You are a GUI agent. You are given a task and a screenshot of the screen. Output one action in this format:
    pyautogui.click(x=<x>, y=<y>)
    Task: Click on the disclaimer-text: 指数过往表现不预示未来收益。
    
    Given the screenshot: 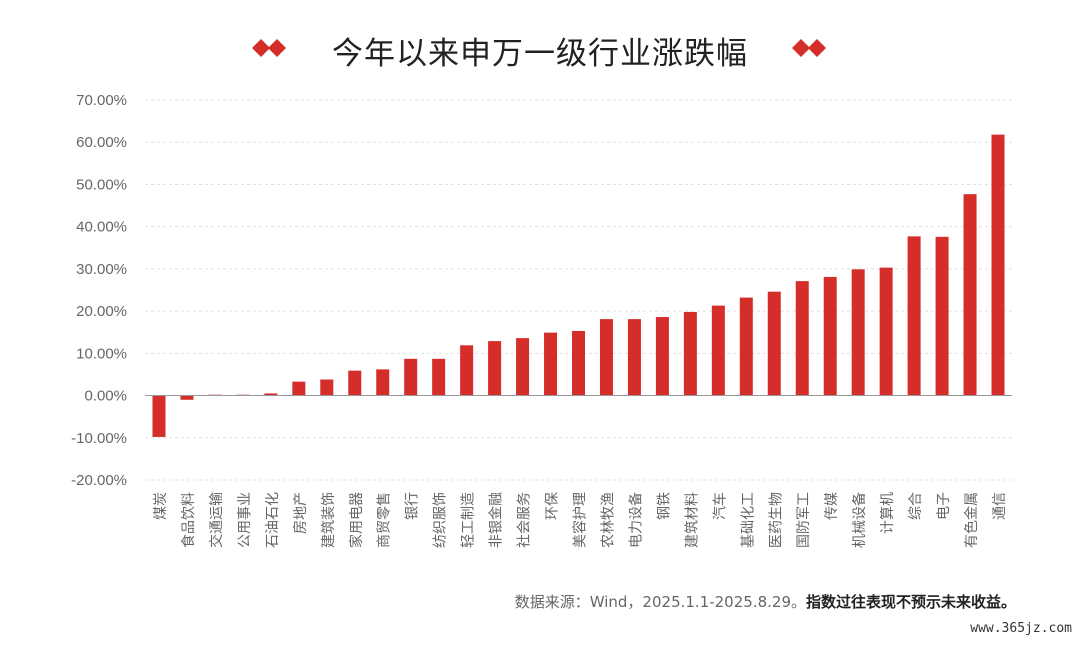 What is the action you would take?
    pyautogui.click(x=910, y=602)
    